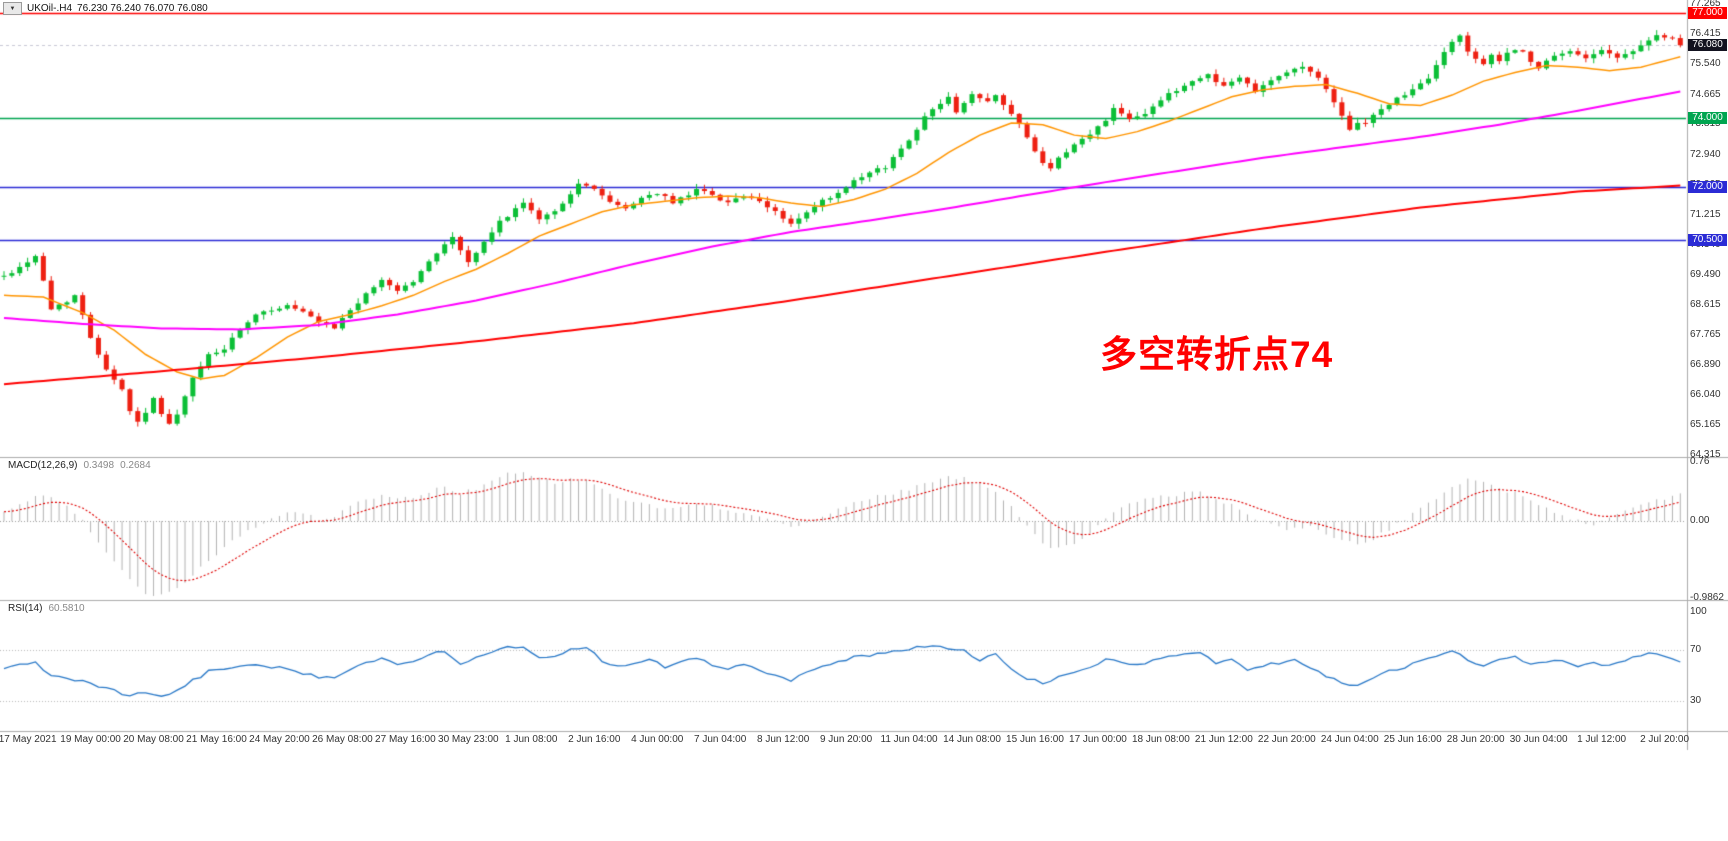  I want to click on price-tick-label: 68.615, so click(1705, 305).